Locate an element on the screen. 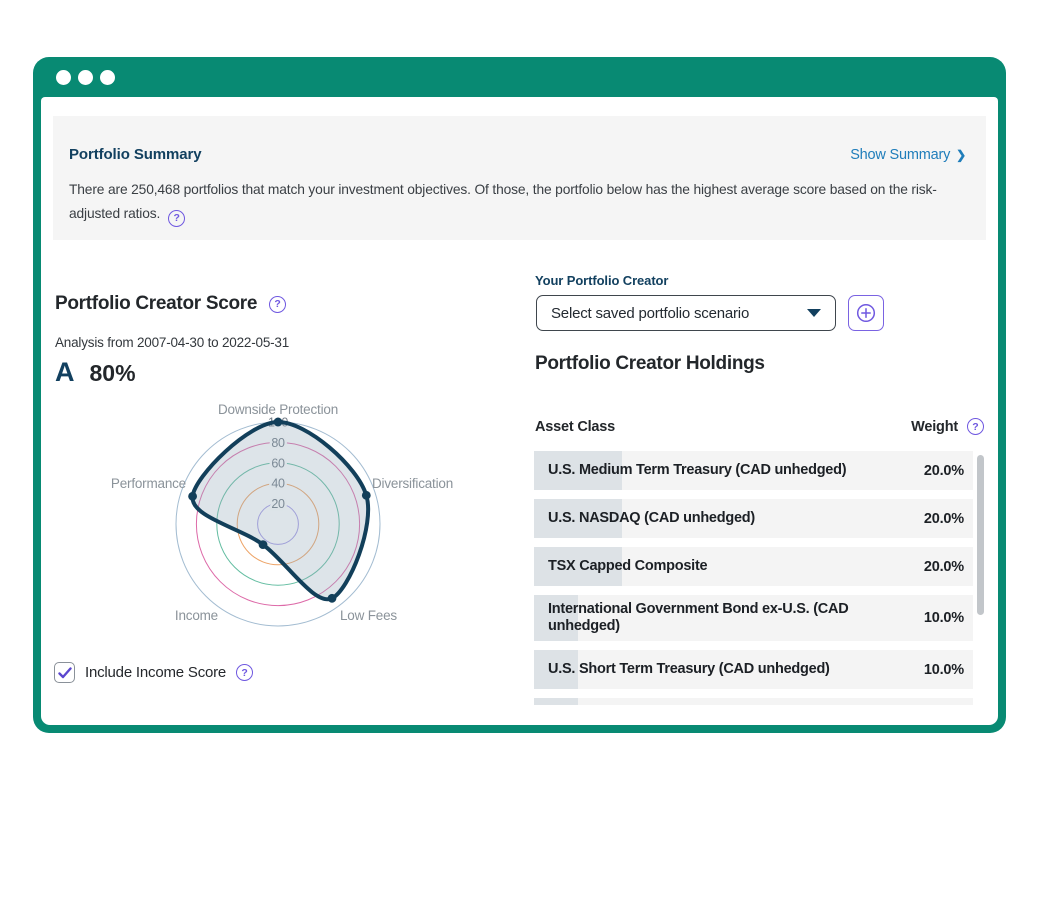 This screenshot has height=900, width=1039. radar-tick-label: 40 is located at coordinates (278, 484).